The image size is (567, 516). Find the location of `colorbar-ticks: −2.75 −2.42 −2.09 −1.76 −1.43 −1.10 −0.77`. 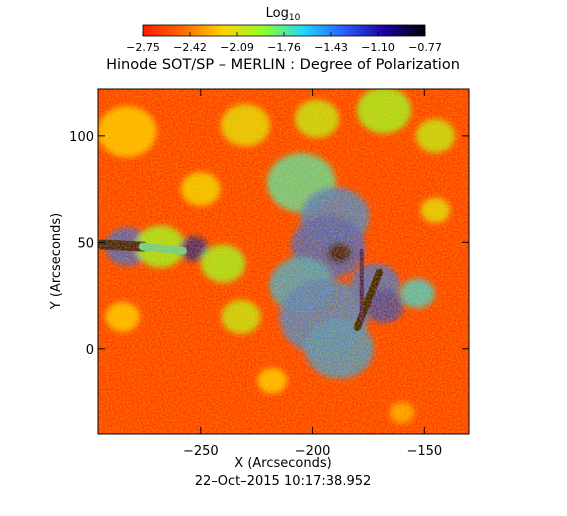

colorbar-ticks: −2.75 −2.42 −2.09 −1.76 −1.43 −1.10 −0.77 is located at coordinates (284, 43).